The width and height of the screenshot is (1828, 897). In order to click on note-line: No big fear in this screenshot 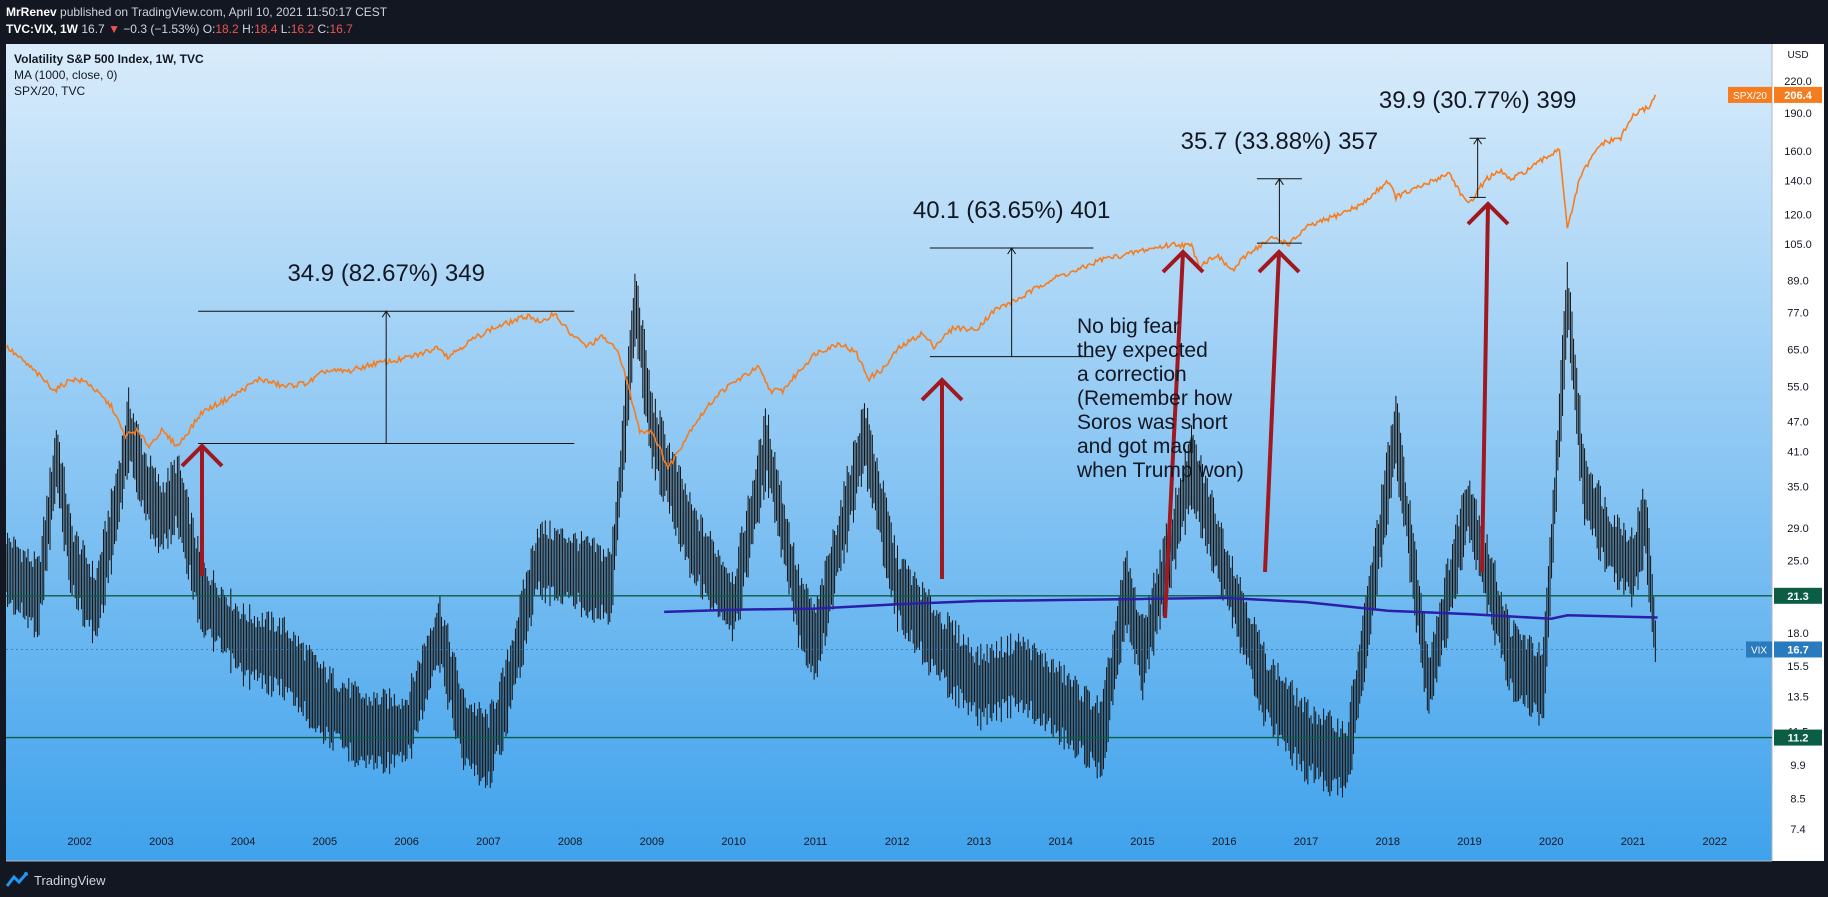, I will do `click(1128, 326)`.